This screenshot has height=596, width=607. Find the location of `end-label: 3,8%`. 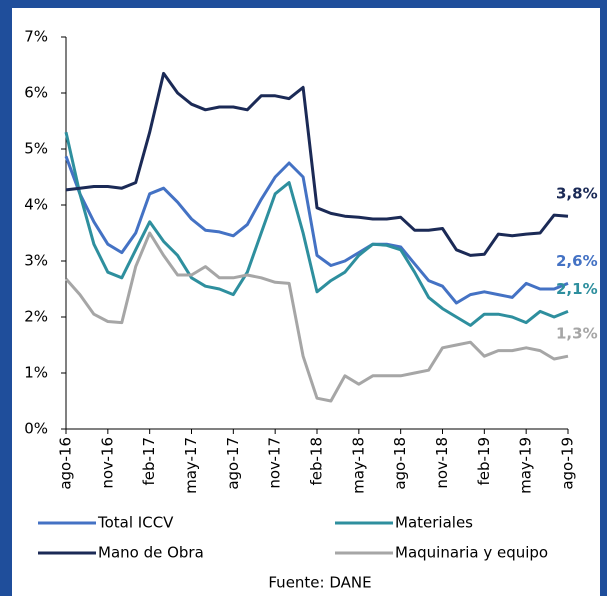

end-label: 3,8% is located at coordinates (577, 194).